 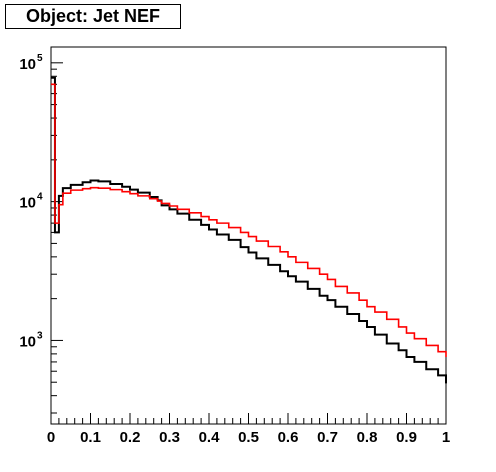 What do you see at coordinates (210, 437) in the screenshot?
I see `x-tick-label: 0.4` at bounding box center [210, 437].